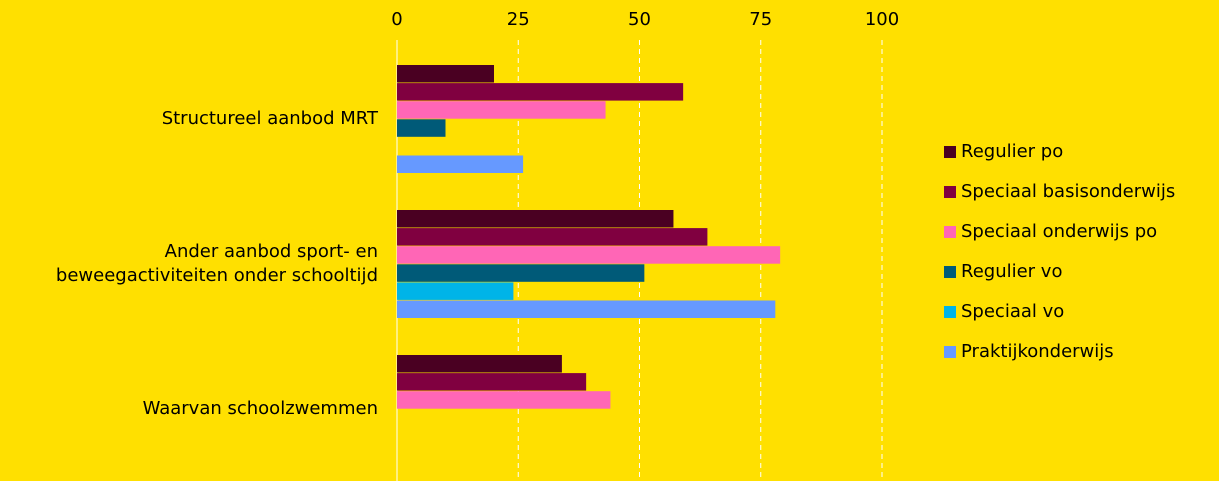 This screenshot has width=1219, height=481. I want to click on legend-label: Praktijkonderwijs, so click(1037, 351).